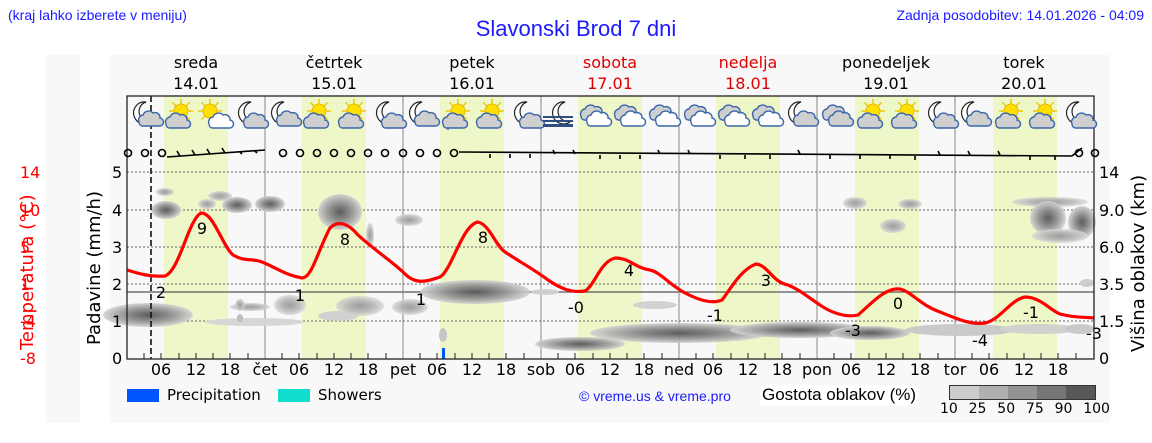 The height and width of the screenshot is (443, 1152). I want to click on svg-text: -3, so click(853, 330).